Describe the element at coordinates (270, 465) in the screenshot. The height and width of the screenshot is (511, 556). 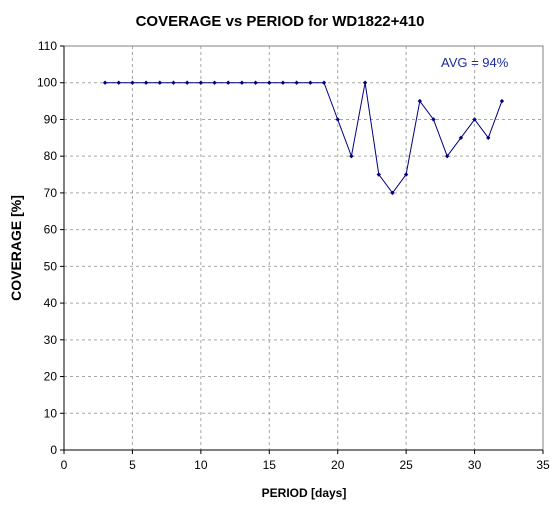
I see `x-tick-label: 15` at that location.